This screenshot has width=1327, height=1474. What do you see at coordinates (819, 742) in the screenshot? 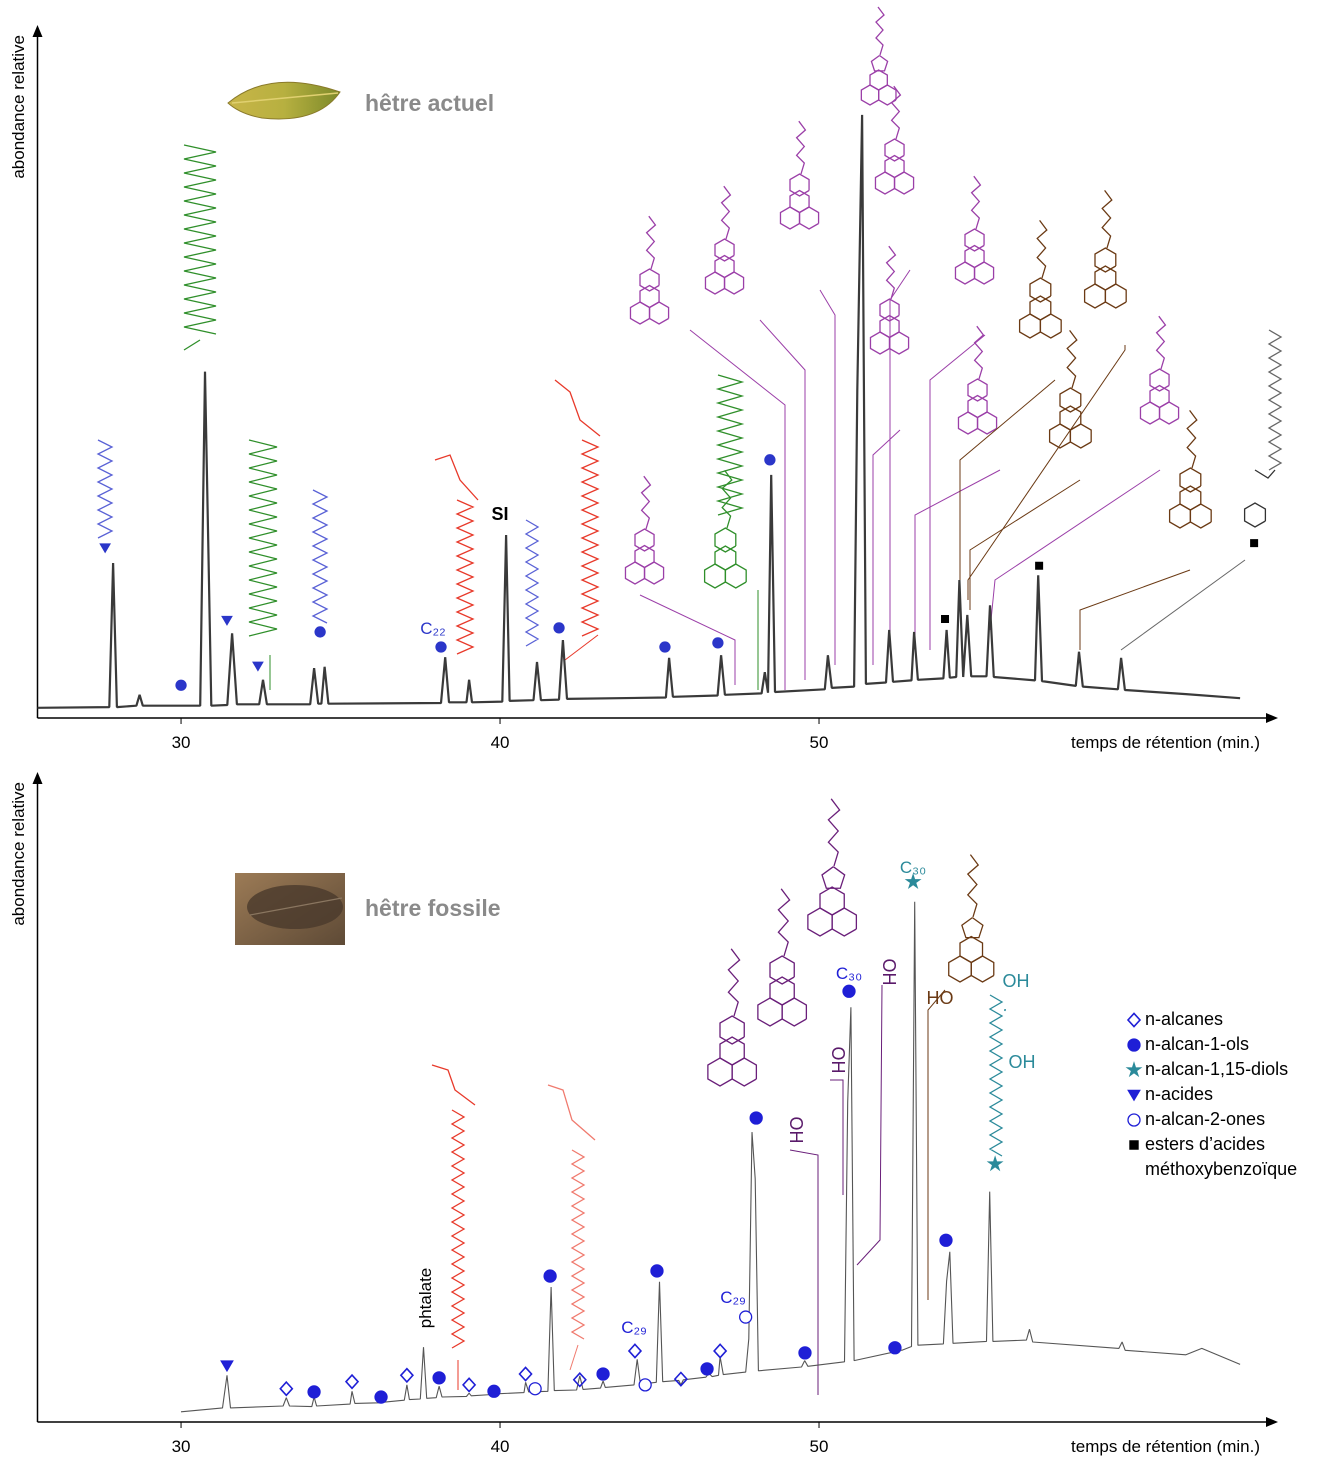
I see `x-tick-label: 50` at bounding box center [819, 742].